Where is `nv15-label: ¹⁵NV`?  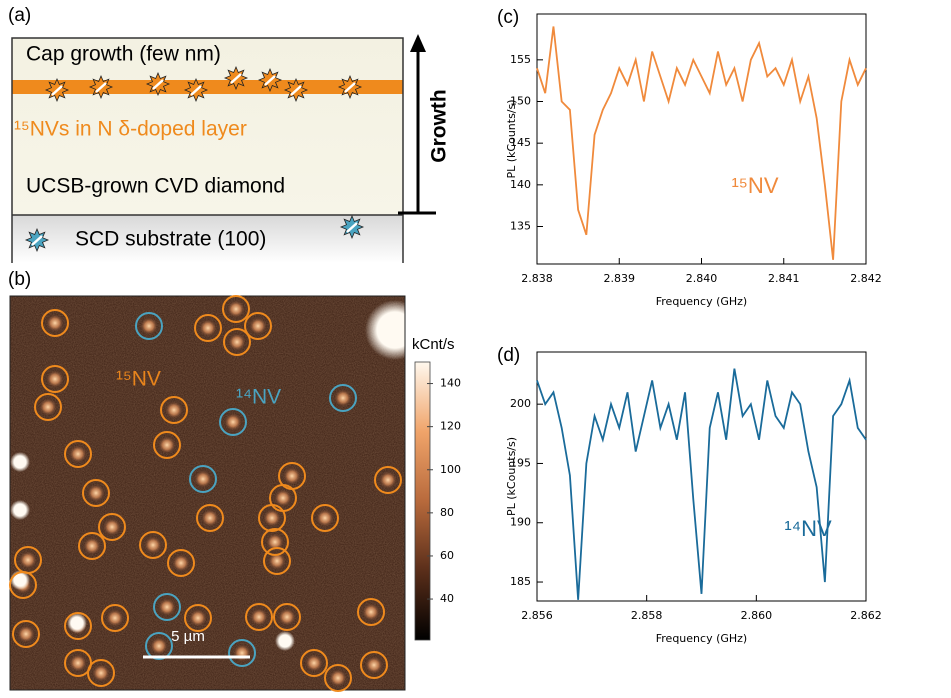
nv15-label: ¹⁵NV is located at coordinates (138, 379).